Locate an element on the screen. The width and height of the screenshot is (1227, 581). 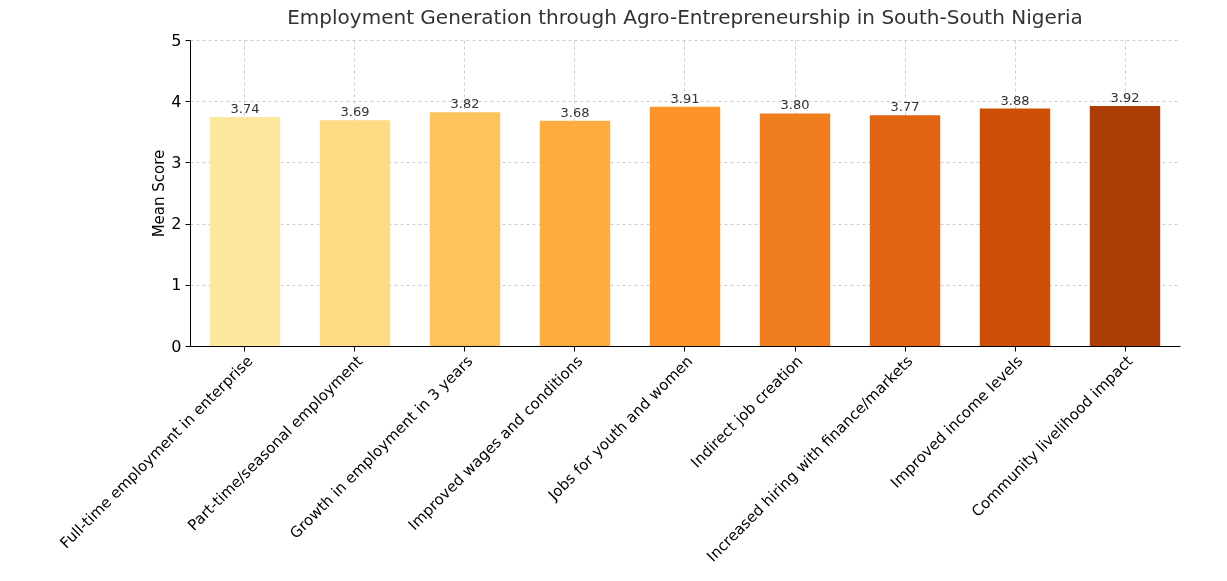
chart-title: Employment Generation through Agro-Entrepreneurship in South-South Nigeria is located at coordinates (685, 17).